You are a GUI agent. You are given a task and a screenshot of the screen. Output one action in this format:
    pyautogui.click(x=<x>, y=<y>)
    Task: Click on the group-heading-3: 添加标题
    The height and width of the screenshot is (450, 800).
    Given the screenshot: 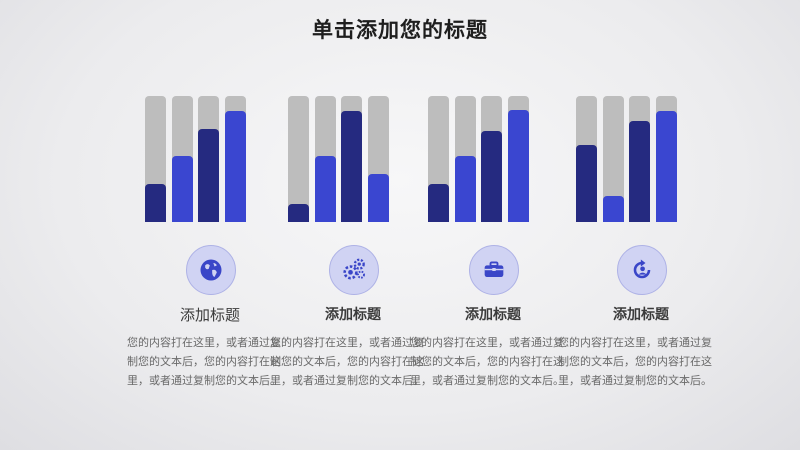 What is the action you would take?
    pyautogui.click(x=493, y=315)
    